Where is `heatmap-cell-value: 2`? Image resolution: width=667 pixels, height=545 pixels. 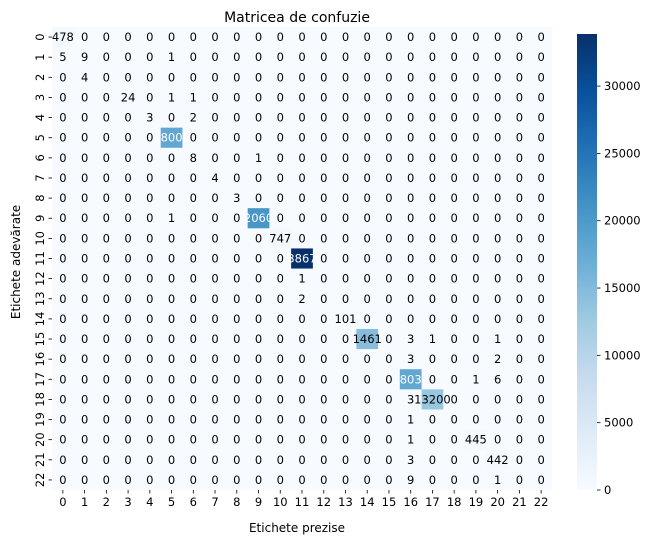
heatmap-cell-value: 2 is located at coordinates (301, 299).